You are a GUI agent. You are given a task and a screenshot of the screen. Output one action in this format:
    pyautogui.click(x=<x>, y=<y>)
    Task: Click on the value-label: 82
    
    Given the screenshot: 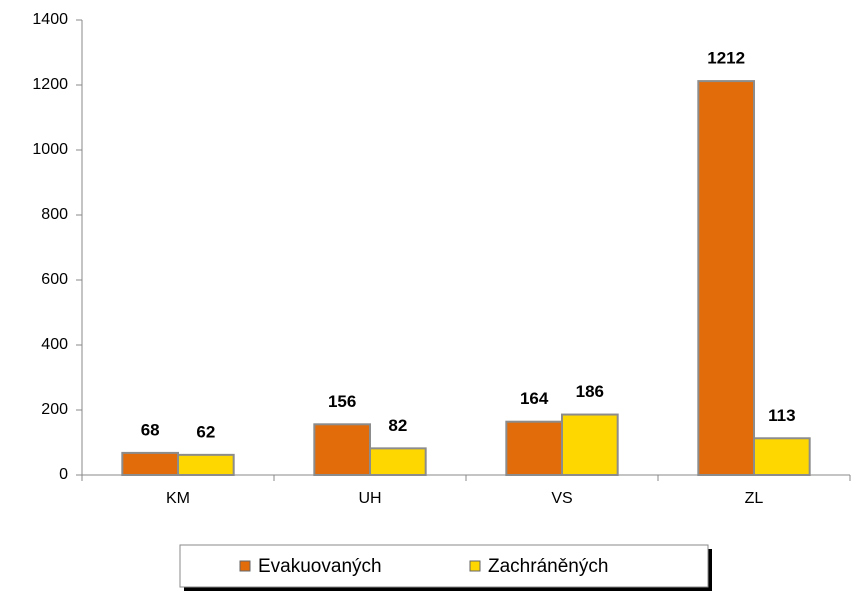 What is the action you would take?
    pyautogui.click(x=397, y=425)
    